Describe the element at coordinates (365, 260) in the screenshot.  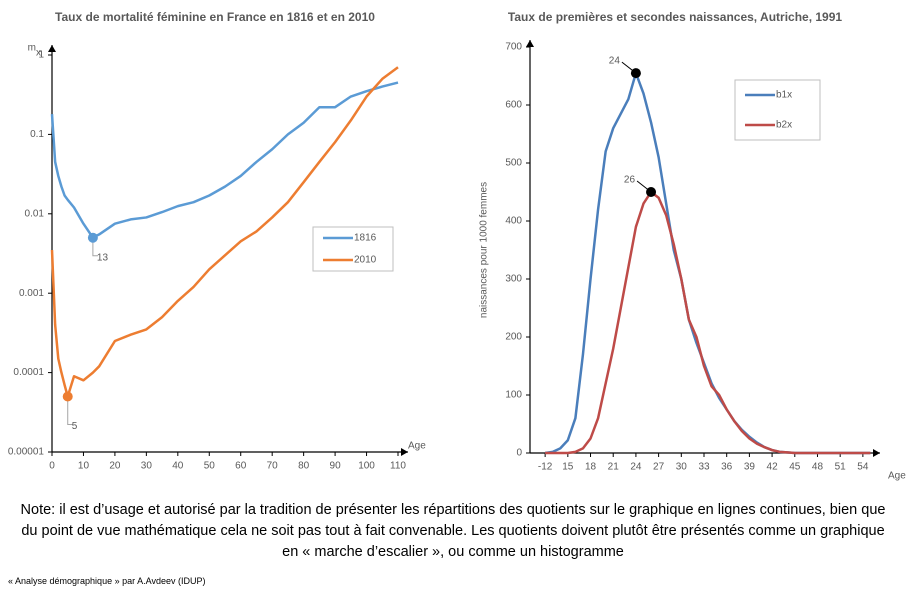
I see `legend-label: 2010` at that location.